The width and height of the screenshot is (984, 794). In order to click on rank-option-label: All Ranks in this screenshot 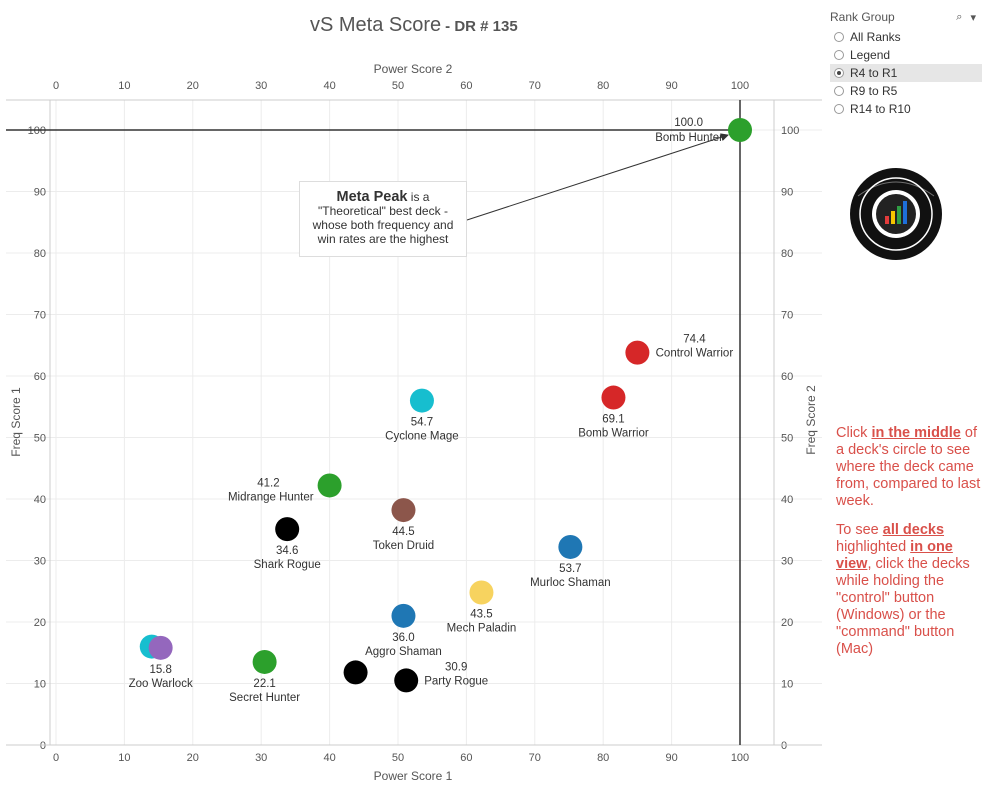, I will do `click(875, 37)`.